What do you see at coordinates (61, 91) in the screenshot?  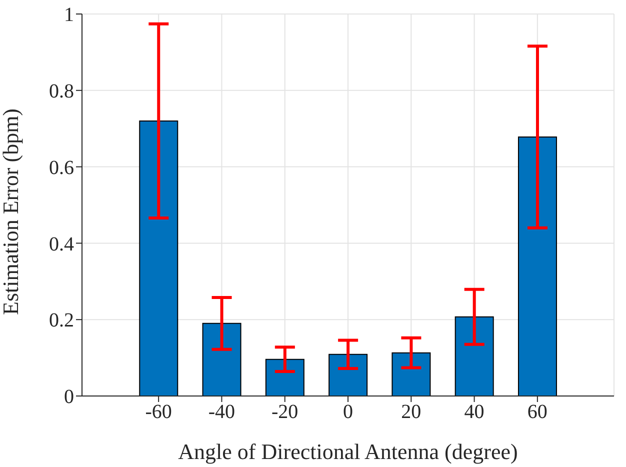 I see `y-tick-label: 0.8` at bounding box center [61, 91].